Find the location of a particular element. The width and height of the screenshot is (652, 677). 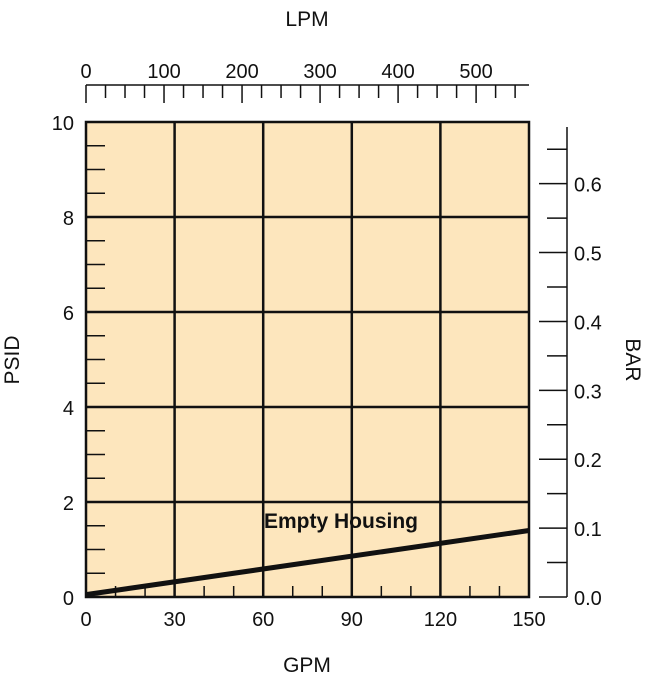

series-label-empty-housing: Empty Housing is located at coordinates (341, 521).